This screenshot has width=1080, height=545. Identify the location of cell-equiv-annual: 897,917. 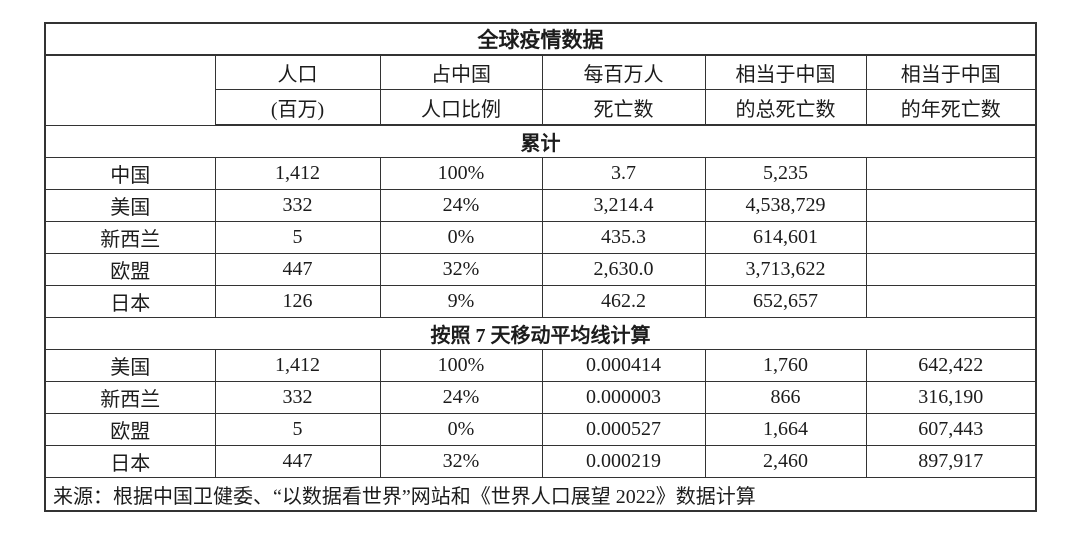
(951, 461).